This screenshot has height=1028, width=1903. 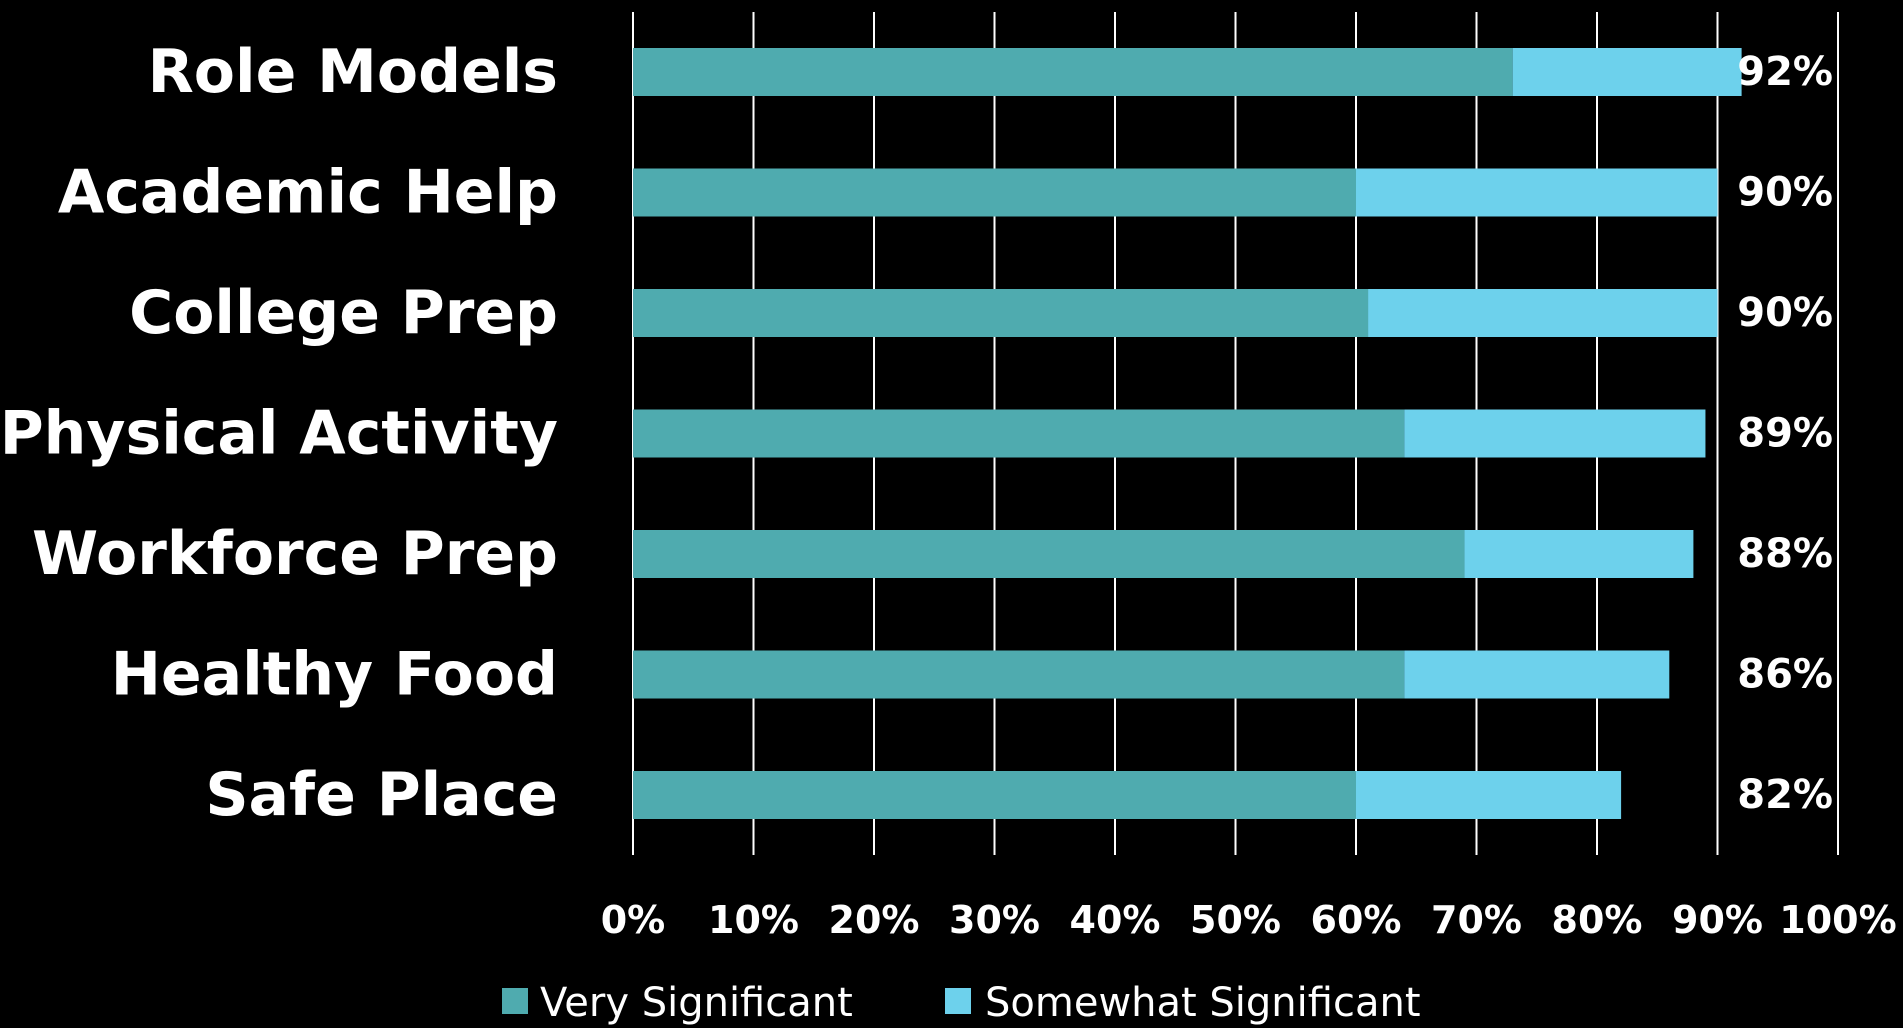 What do you see at coordinates (1837, 920) in the screenshot?
I see `x-tick-label: 100%` at bounding box center [1837, 920].